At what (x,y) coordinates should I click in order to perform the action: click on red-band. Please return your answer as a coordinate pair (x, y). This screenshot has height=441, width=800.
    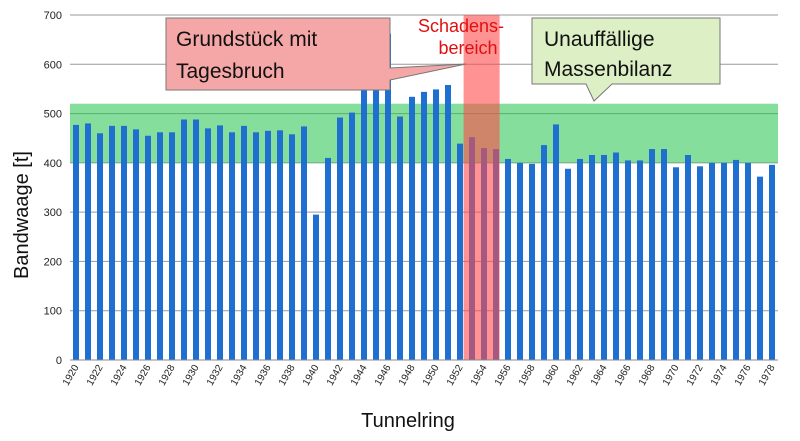
    Looking at the image, I should click on (481, 187).